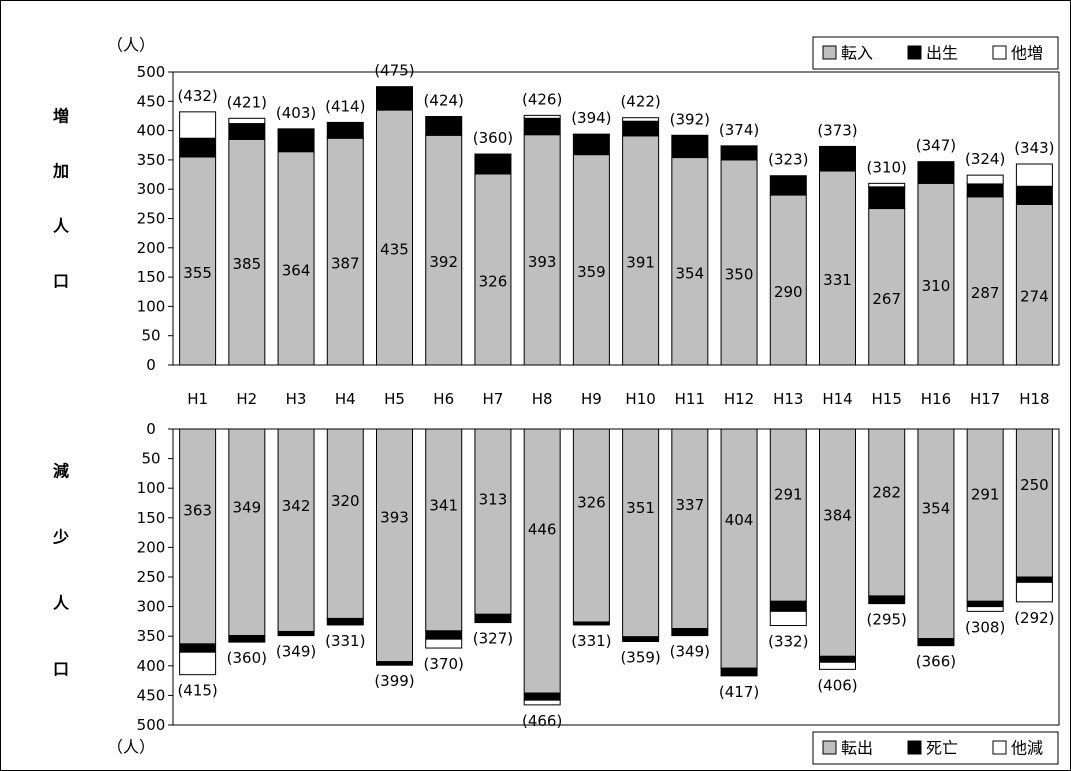 Image resolution: width=1071 pixels, height=771 pixels. I want to click on legend-label: 転入, so click(857, 53).